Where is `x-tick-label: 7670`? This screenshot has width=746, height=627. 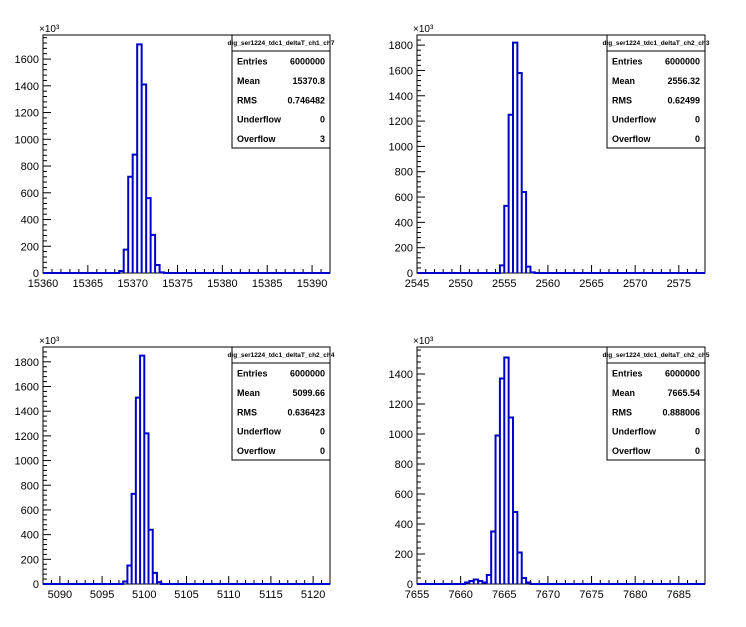 x-tick-label: 7670 is located at coordinates (548, 595).